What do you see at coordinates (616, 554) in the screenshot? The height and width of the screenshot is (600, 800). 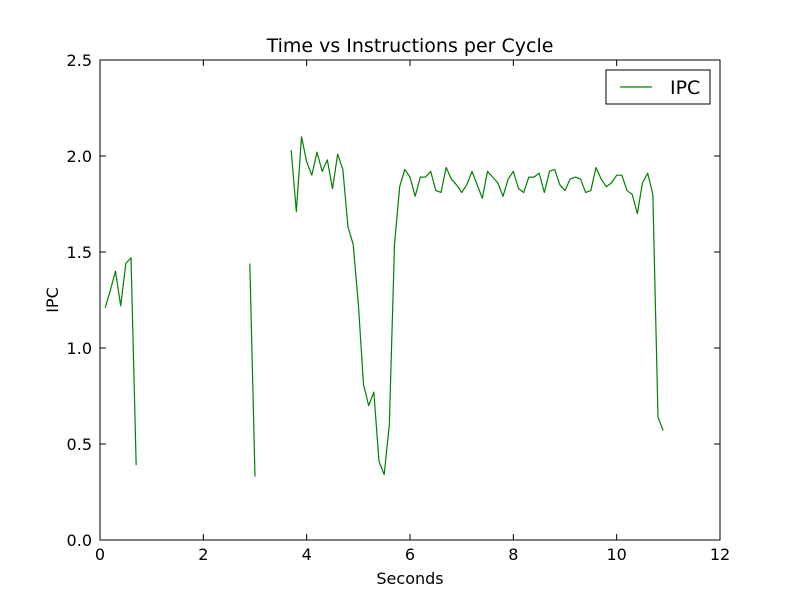 I see `x-tick-label: 10` at bounding box center [616, 554].